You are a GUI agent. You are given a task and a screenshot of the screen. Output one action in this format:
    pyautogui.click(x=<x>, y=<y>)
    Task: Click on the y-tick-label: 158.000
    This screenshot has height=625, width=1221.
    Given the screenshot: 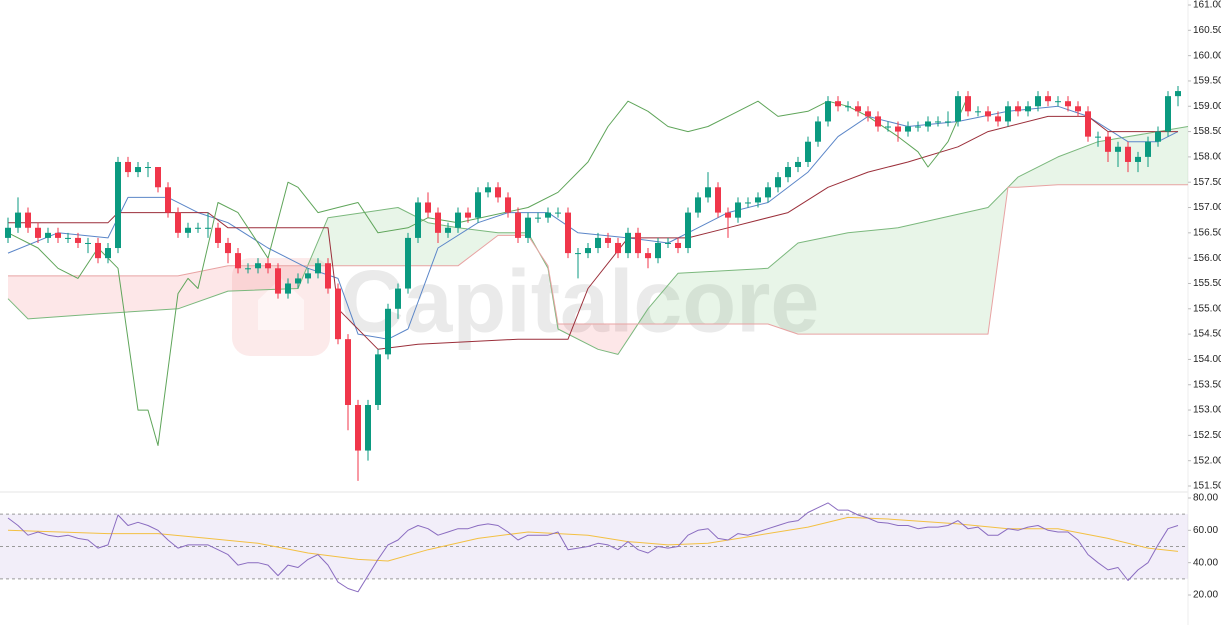 What is the action you would take?
    pyautogui.click(x=1207, y=157)
    